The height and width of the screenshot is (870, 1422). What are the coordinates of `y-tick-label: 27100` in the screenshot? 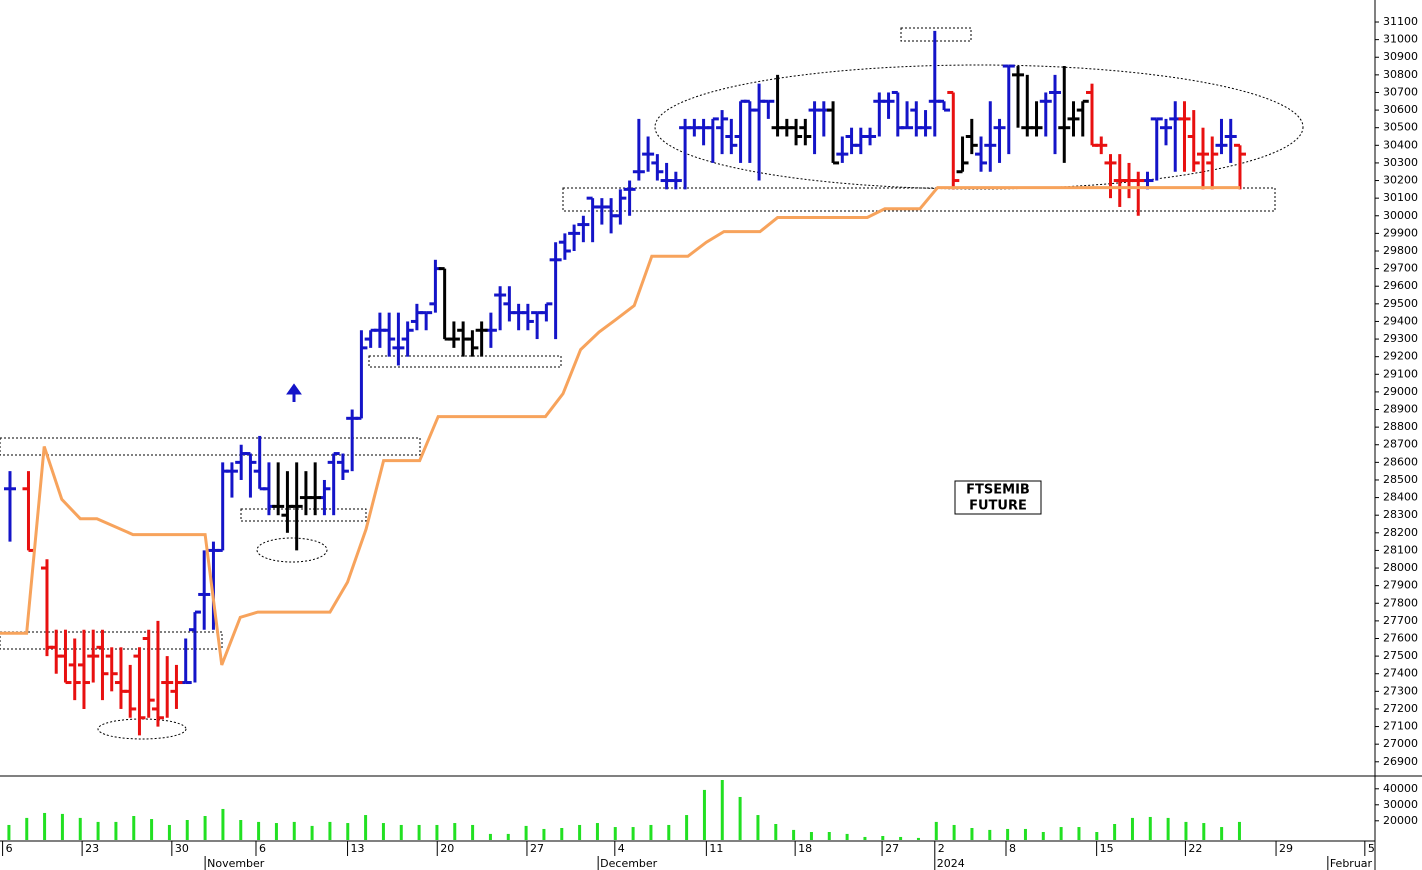 It's located at (1400, 726).